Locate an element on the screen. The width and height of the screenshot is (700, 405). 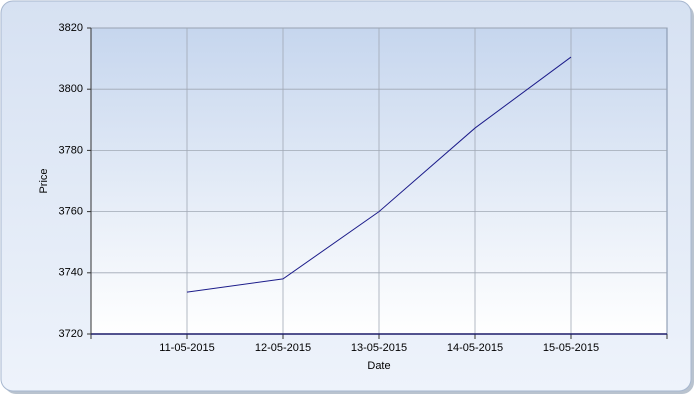
x-tick-label: 14-05-2015 is located at coordinates (475, 348).